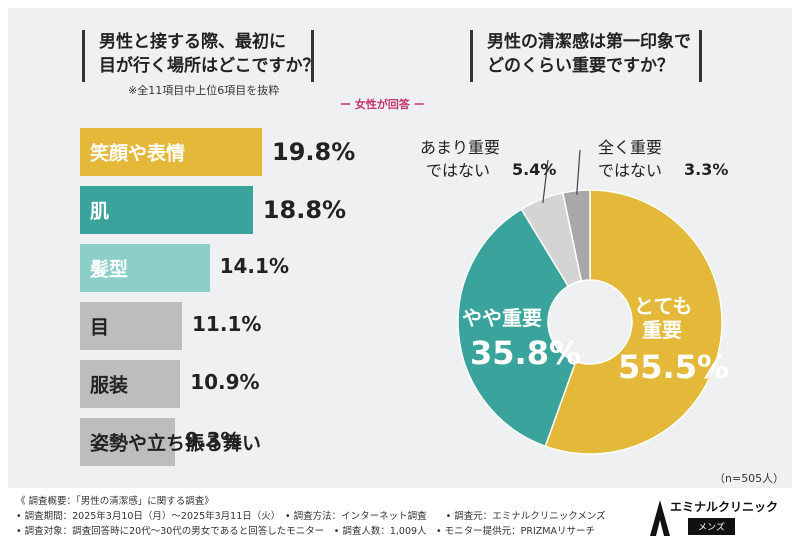 The width and height of the screenshot is (800, 548). I want to click on bar-category-label: 服装, so click(109, 385).